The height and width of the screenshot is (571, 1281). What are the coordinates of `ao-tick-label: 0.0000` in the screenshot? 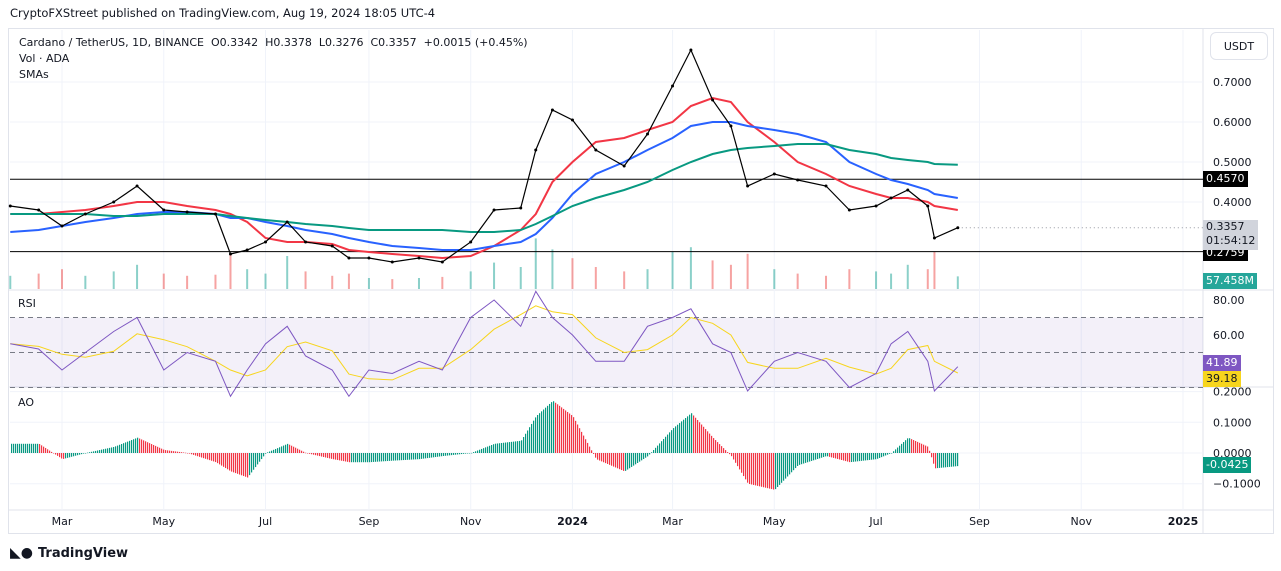 It's located at (1232, 453).